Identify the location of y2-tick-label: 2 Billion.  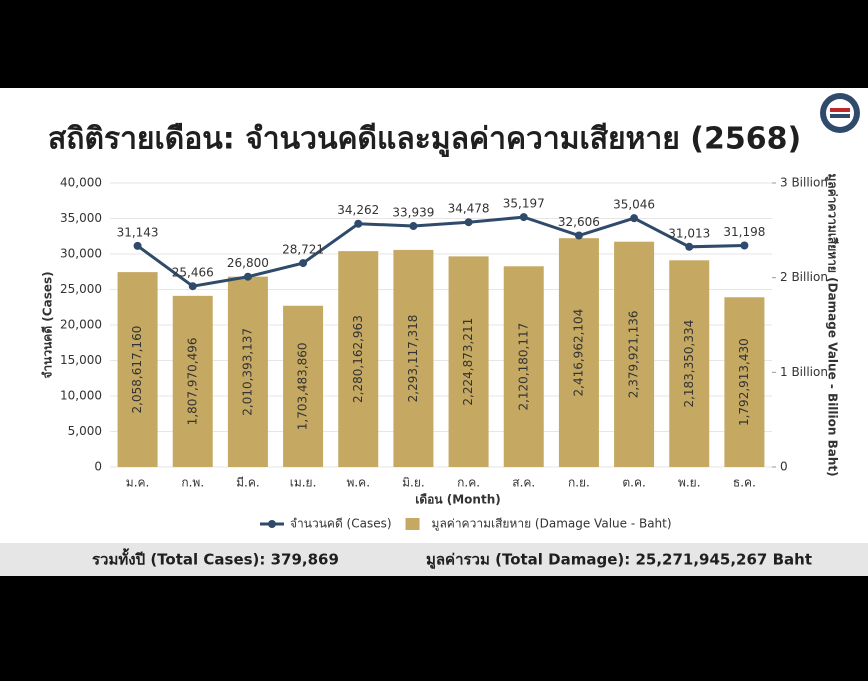
(804, 277).